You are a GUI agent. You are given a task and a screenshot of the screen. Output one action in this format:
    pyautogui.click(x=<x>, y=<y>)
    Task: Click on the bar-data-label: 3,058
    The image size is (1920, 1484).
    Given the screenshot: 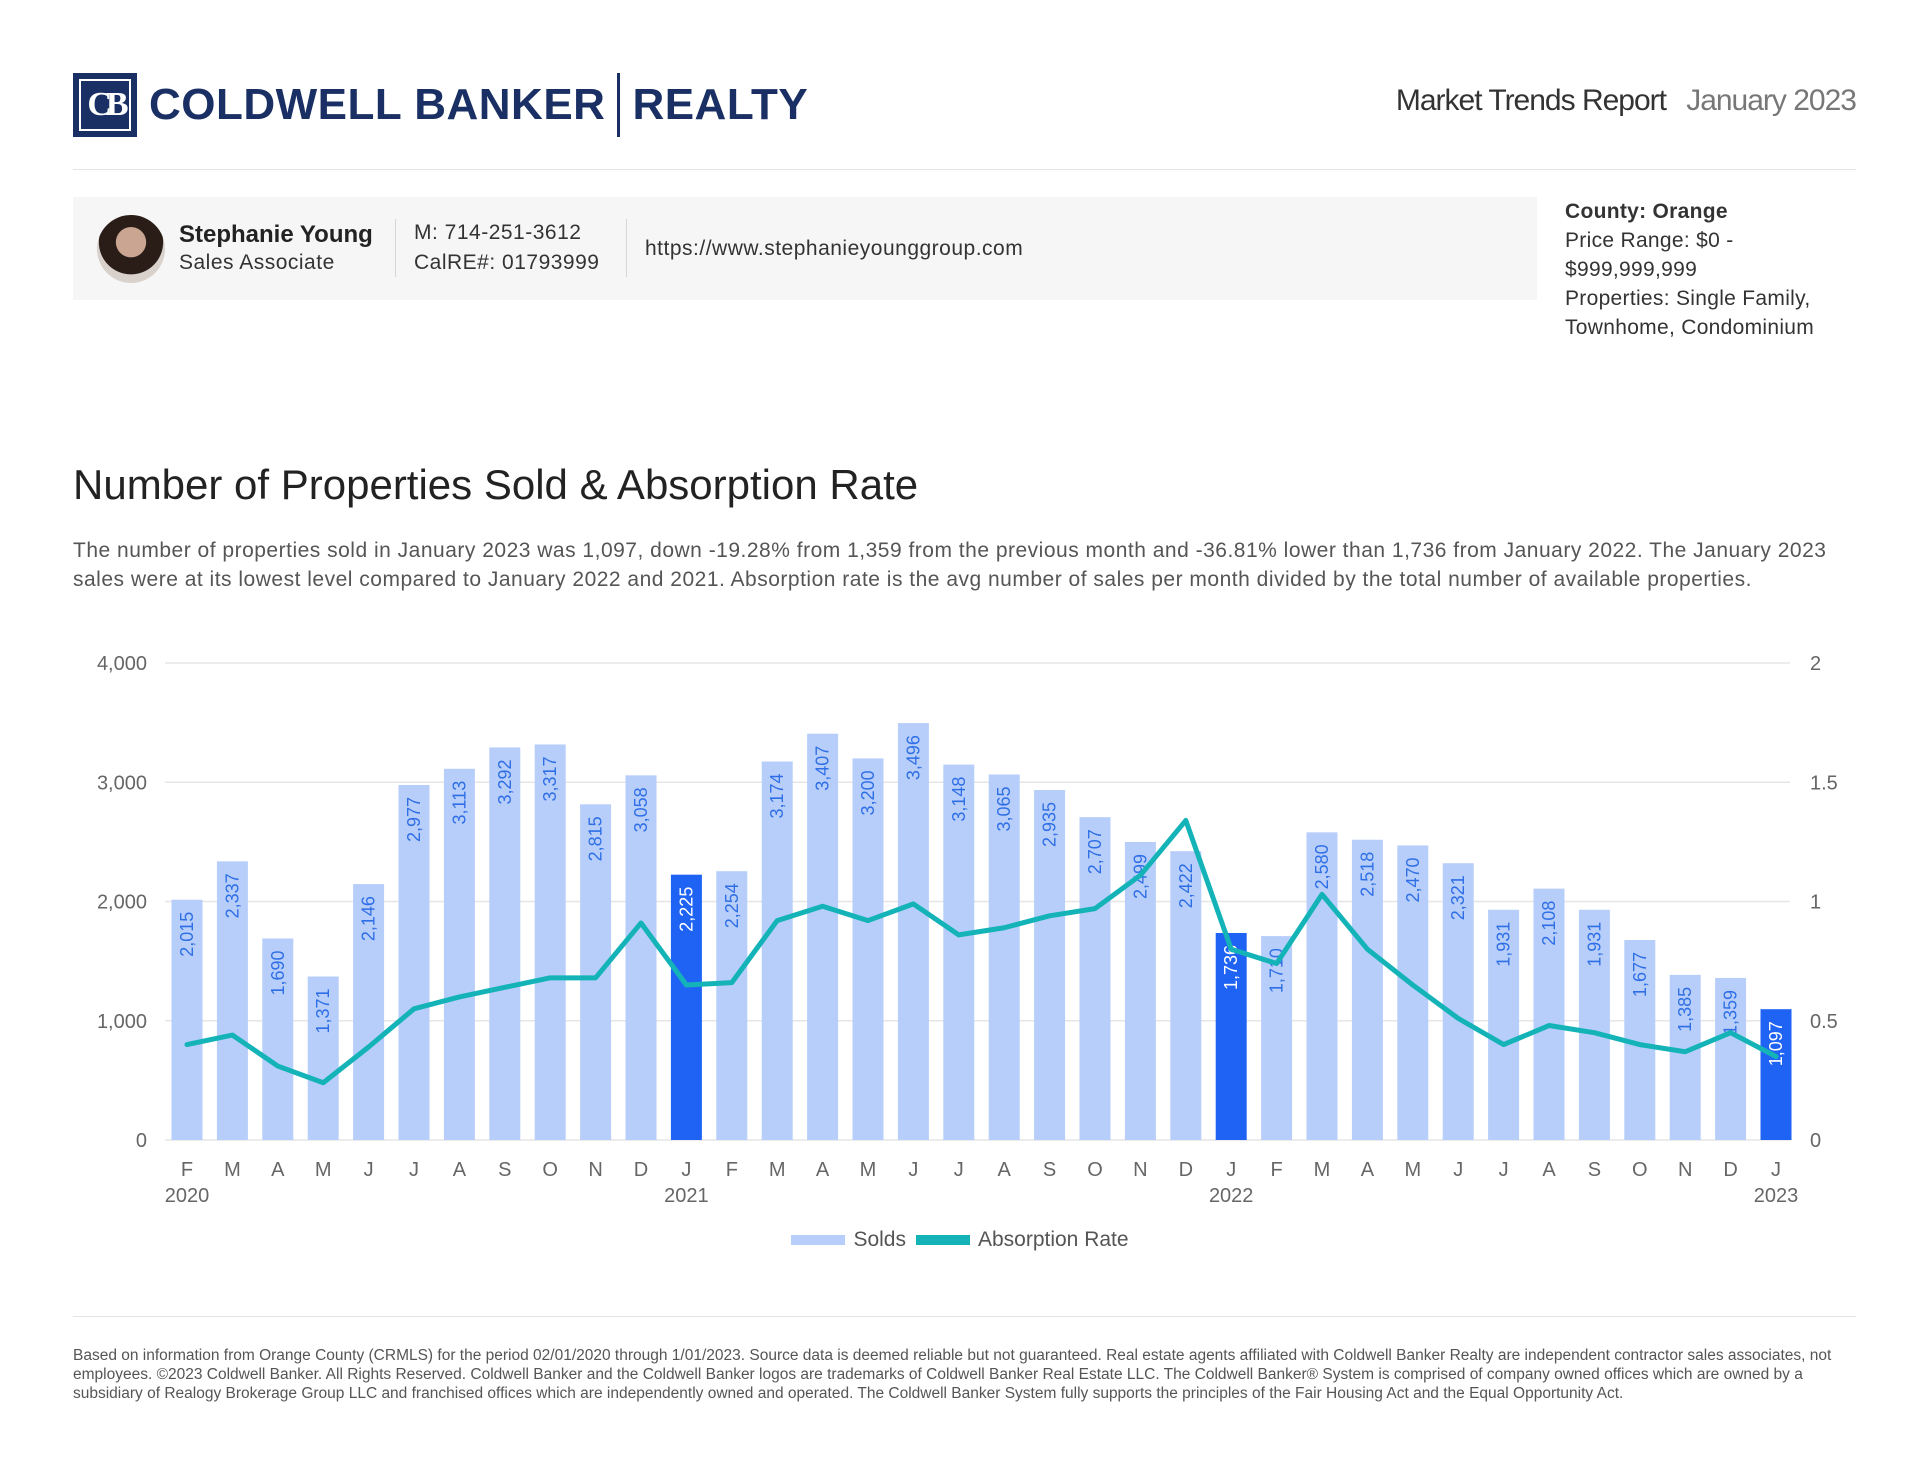 What is the action you would take?
    pyautogui.click(x=641, y=809)
    